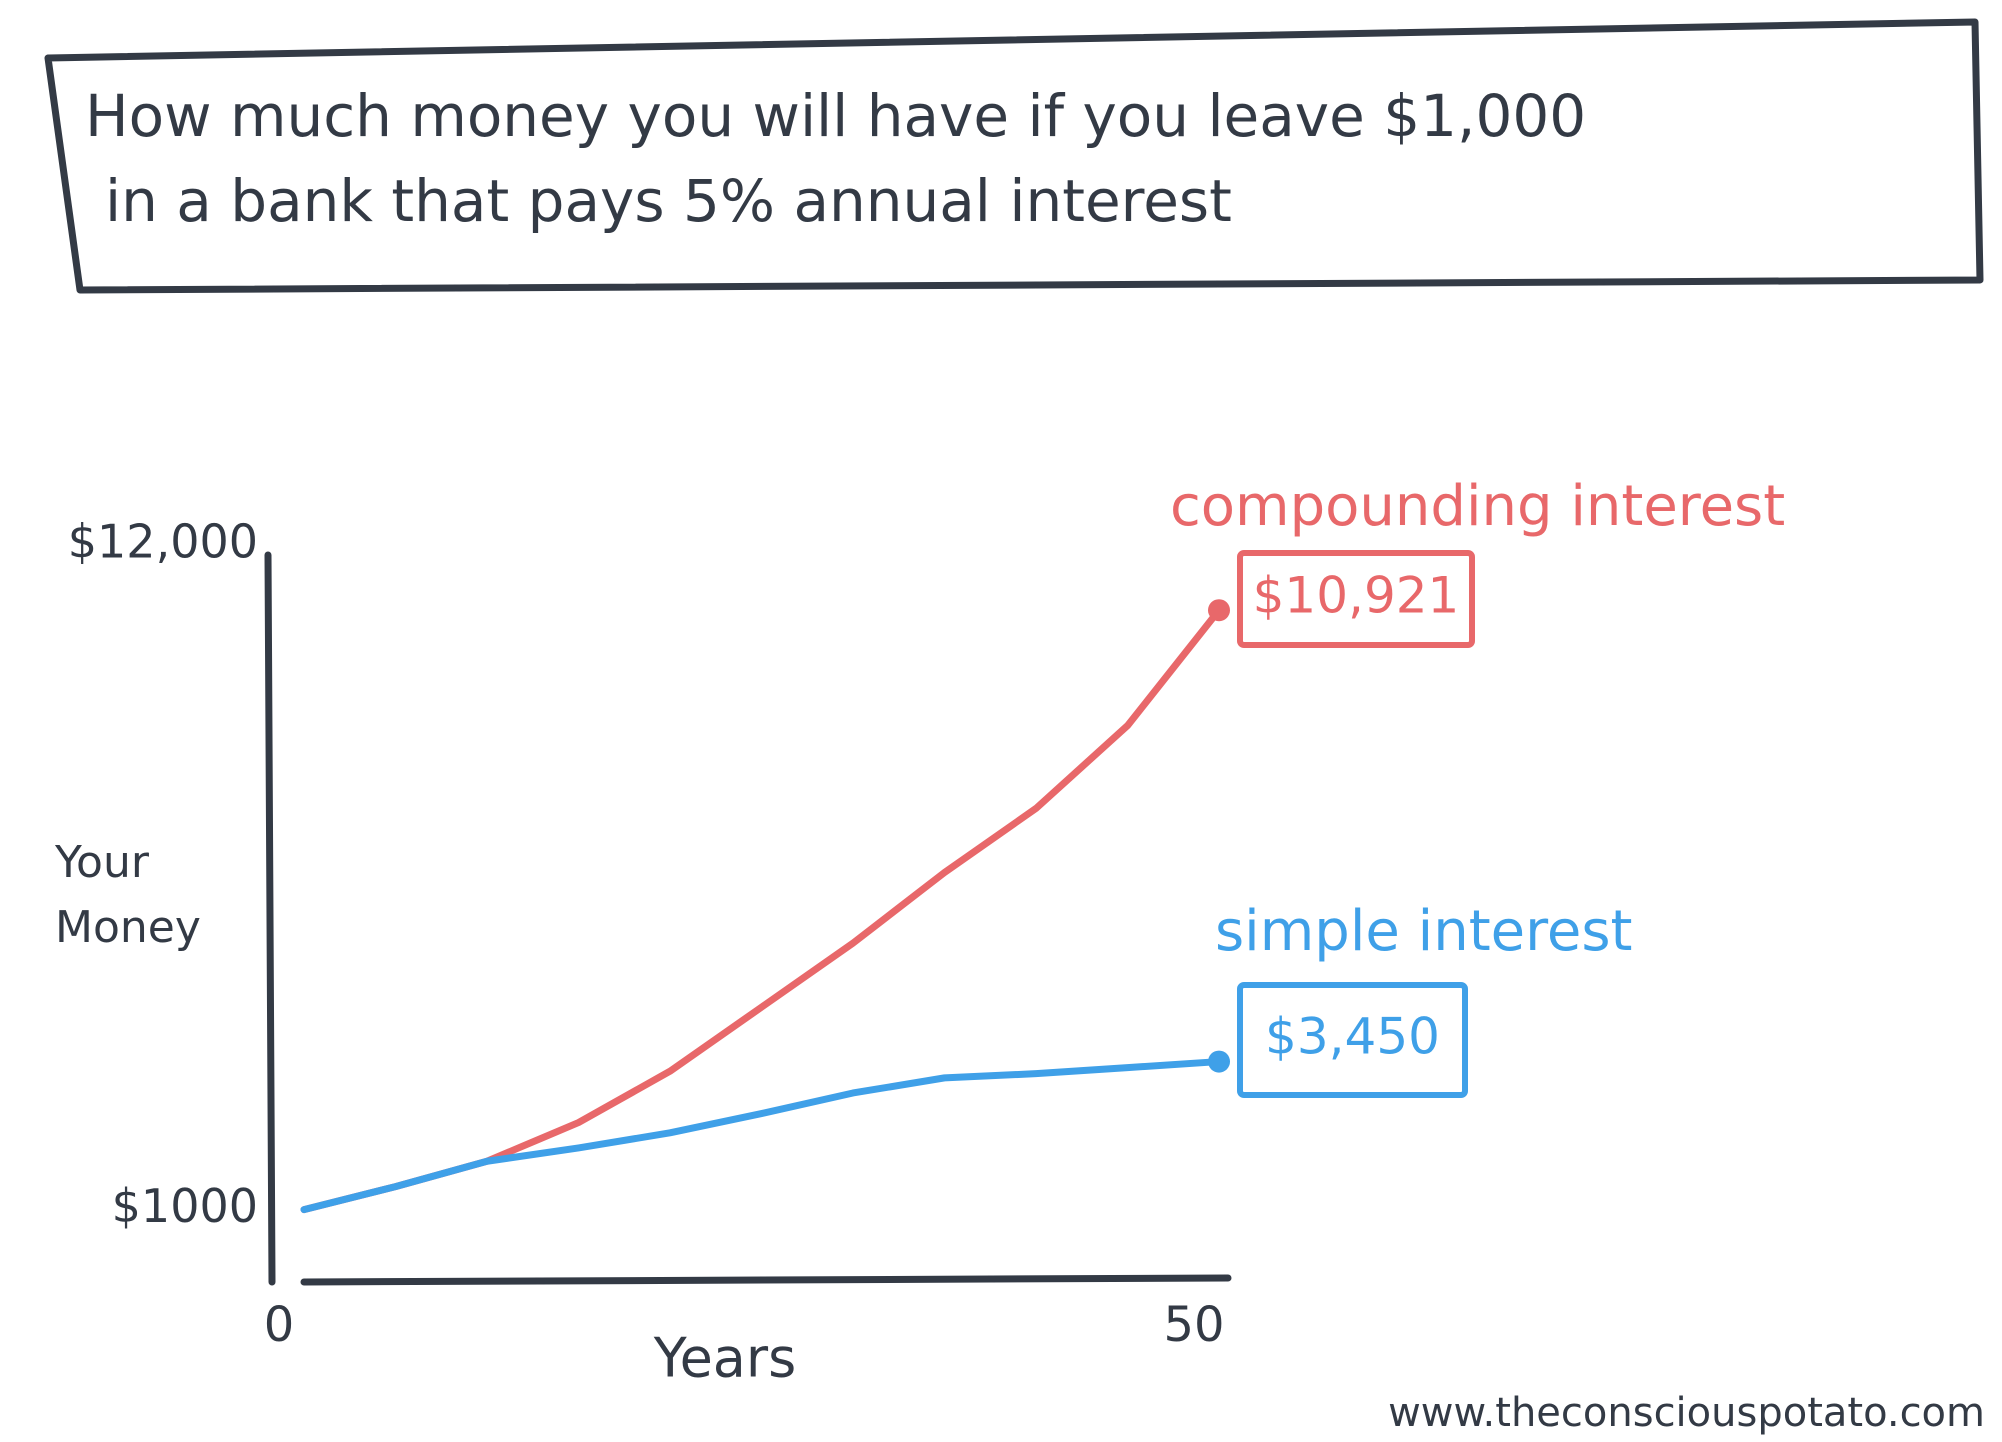 This screenshot has width=2002, height=1442. I want to click on source: www.theconsciouspotato.com, so click(1686, 1413).